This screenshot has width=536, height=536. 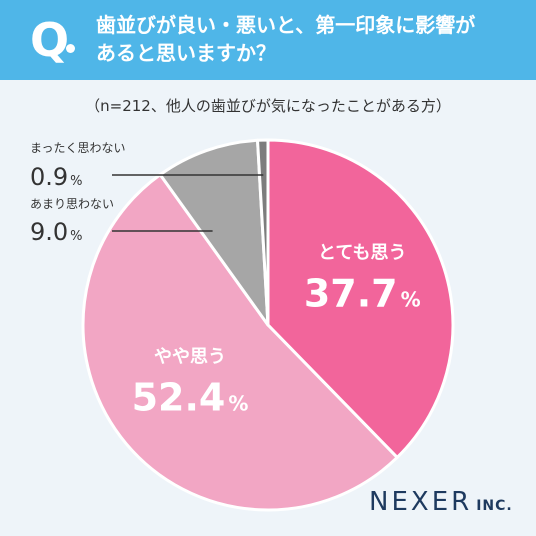 I want to click on slice-value-strong-yes: 37.7%, so click(x=362, y=294).